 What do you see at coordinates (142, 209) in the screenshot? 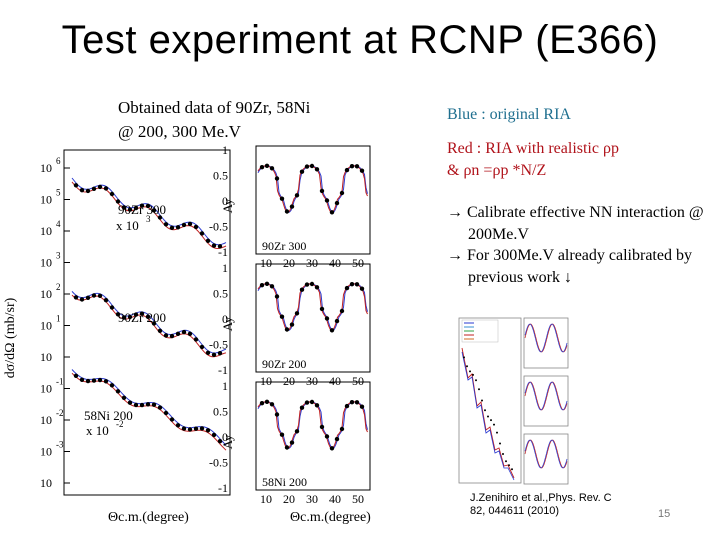
I see `series-label-zr300: 90Zr 300` at bounding box center [142, 209].